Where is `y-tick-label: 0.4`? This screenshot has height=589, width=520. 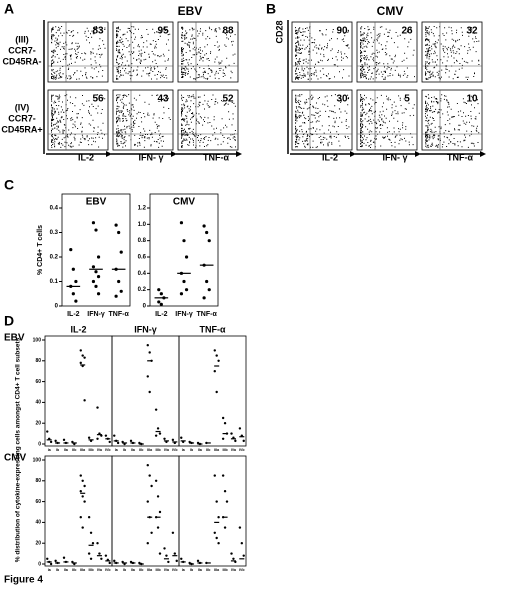
y-tick-label: 0.4 is located at coordinates (142, 274).